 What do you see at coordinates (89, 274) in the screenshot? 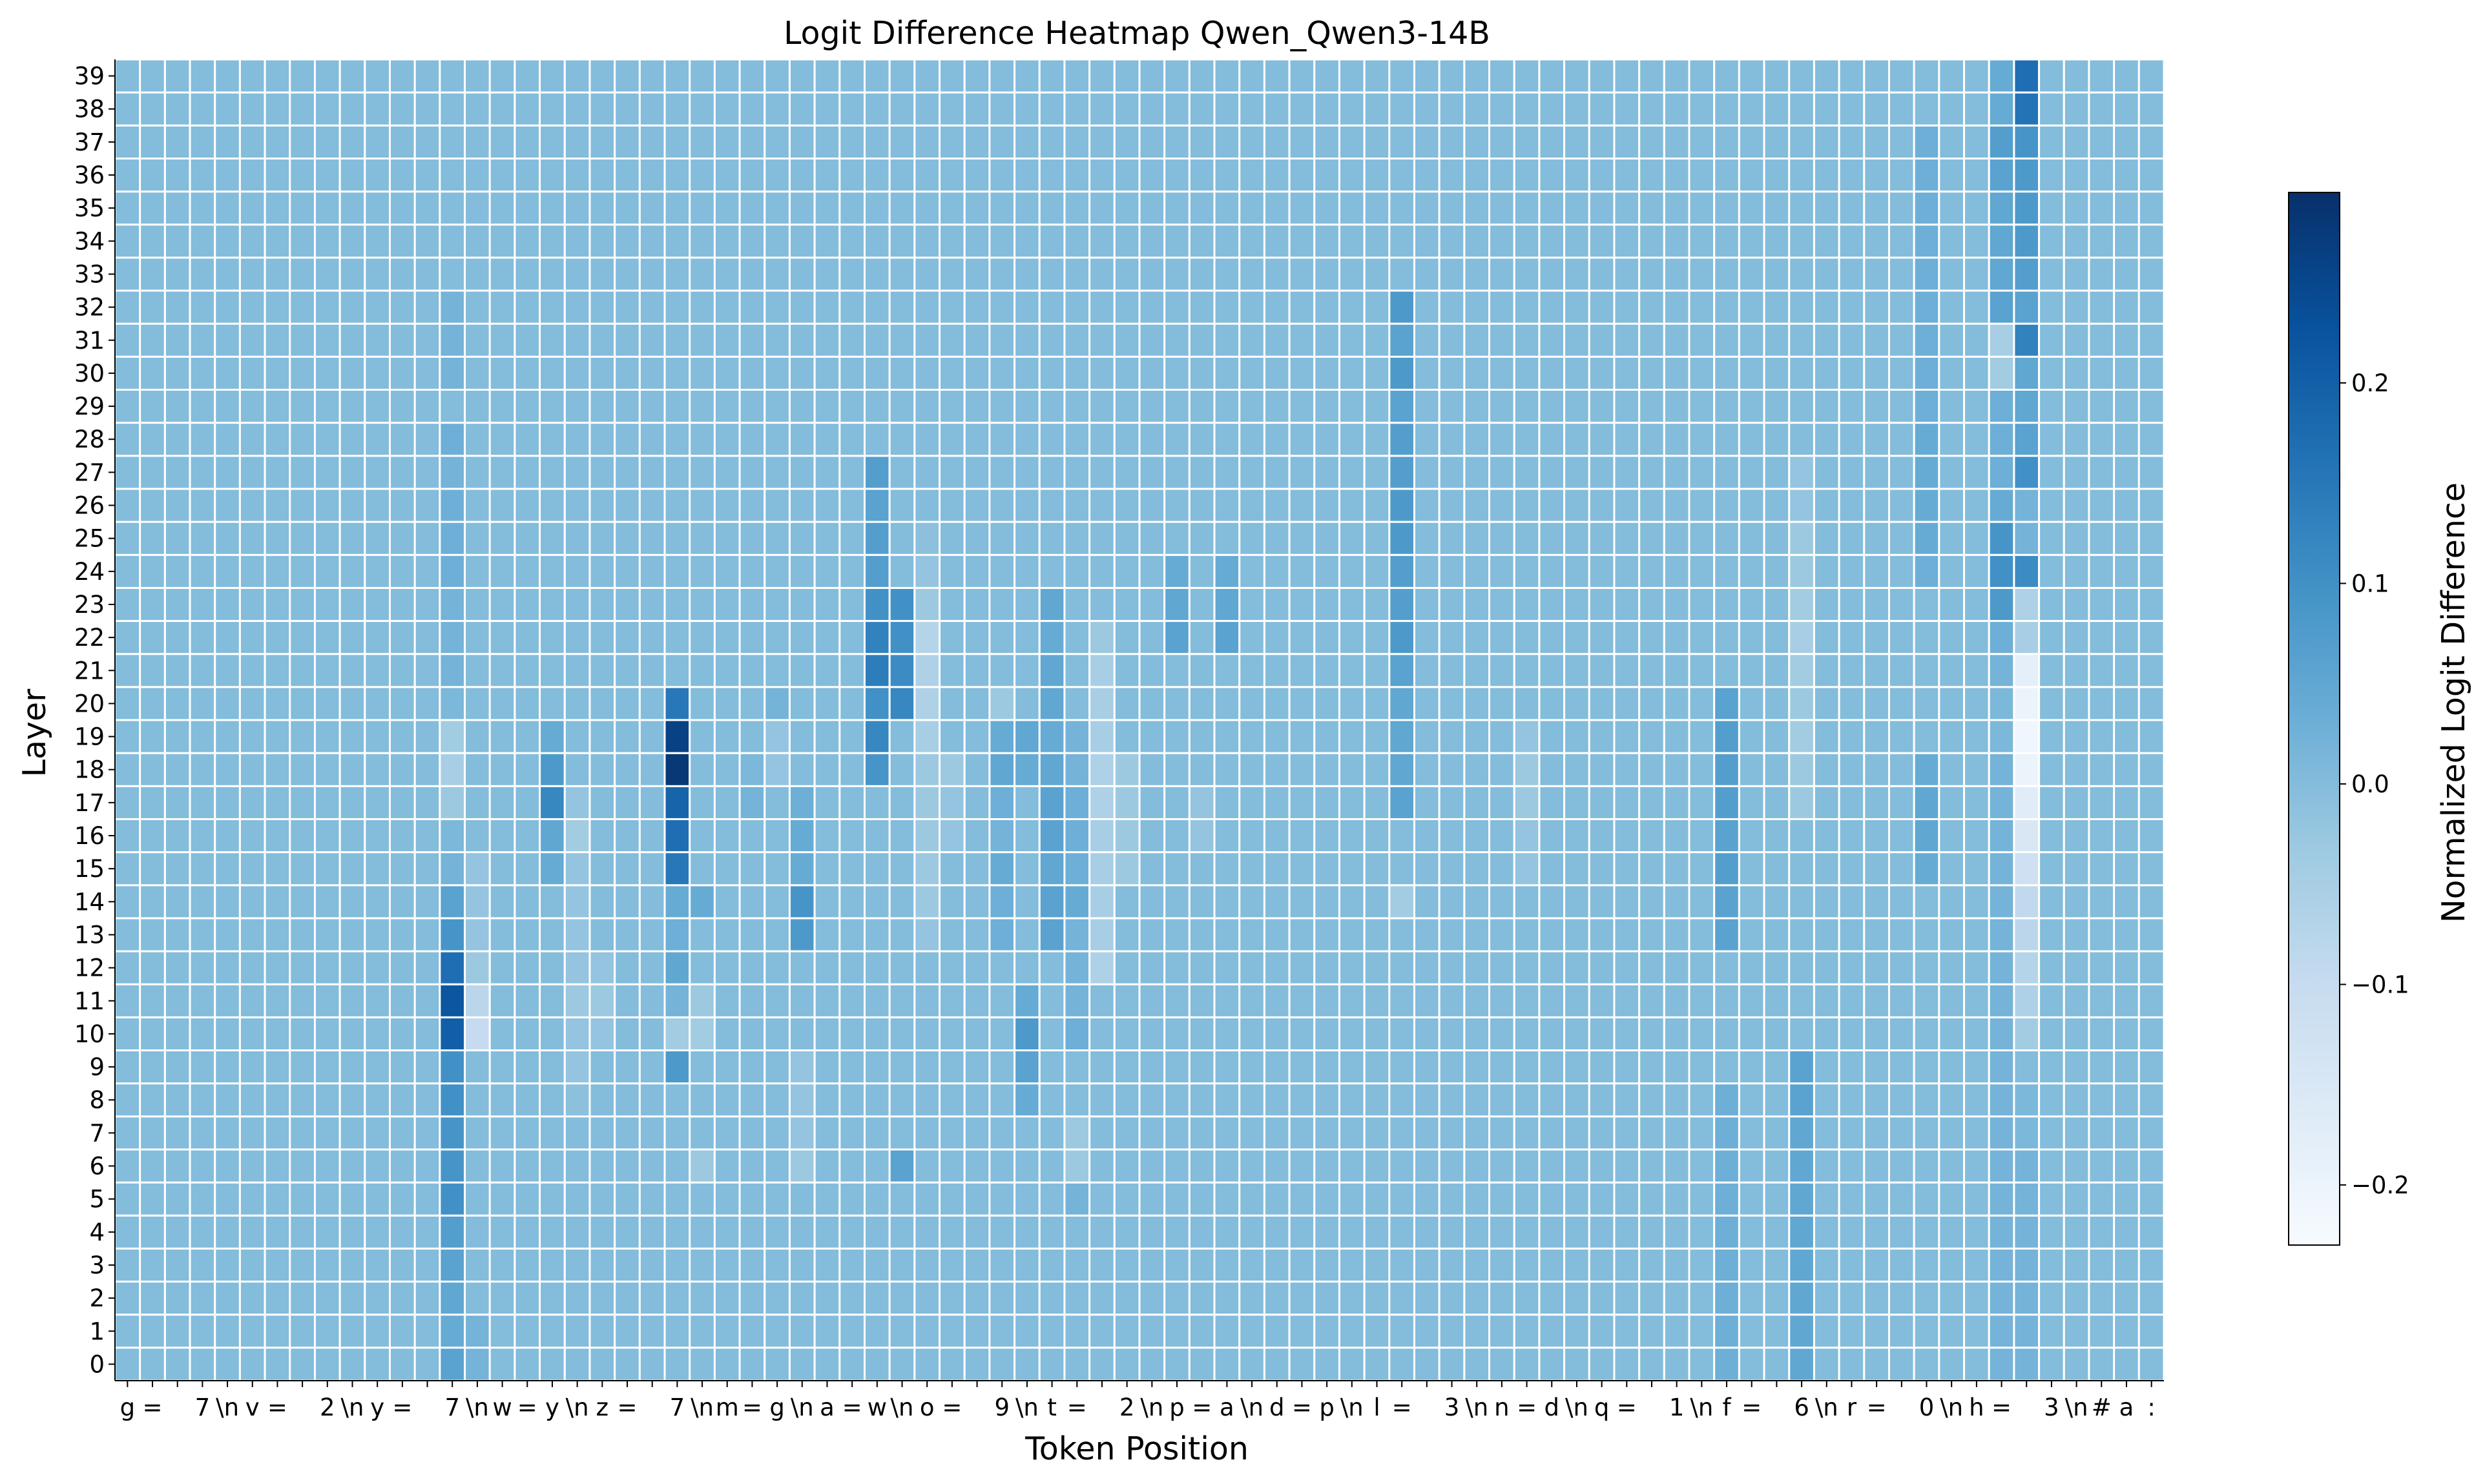
I see `y-tick-label: 33` at bounding box center [89, 274].